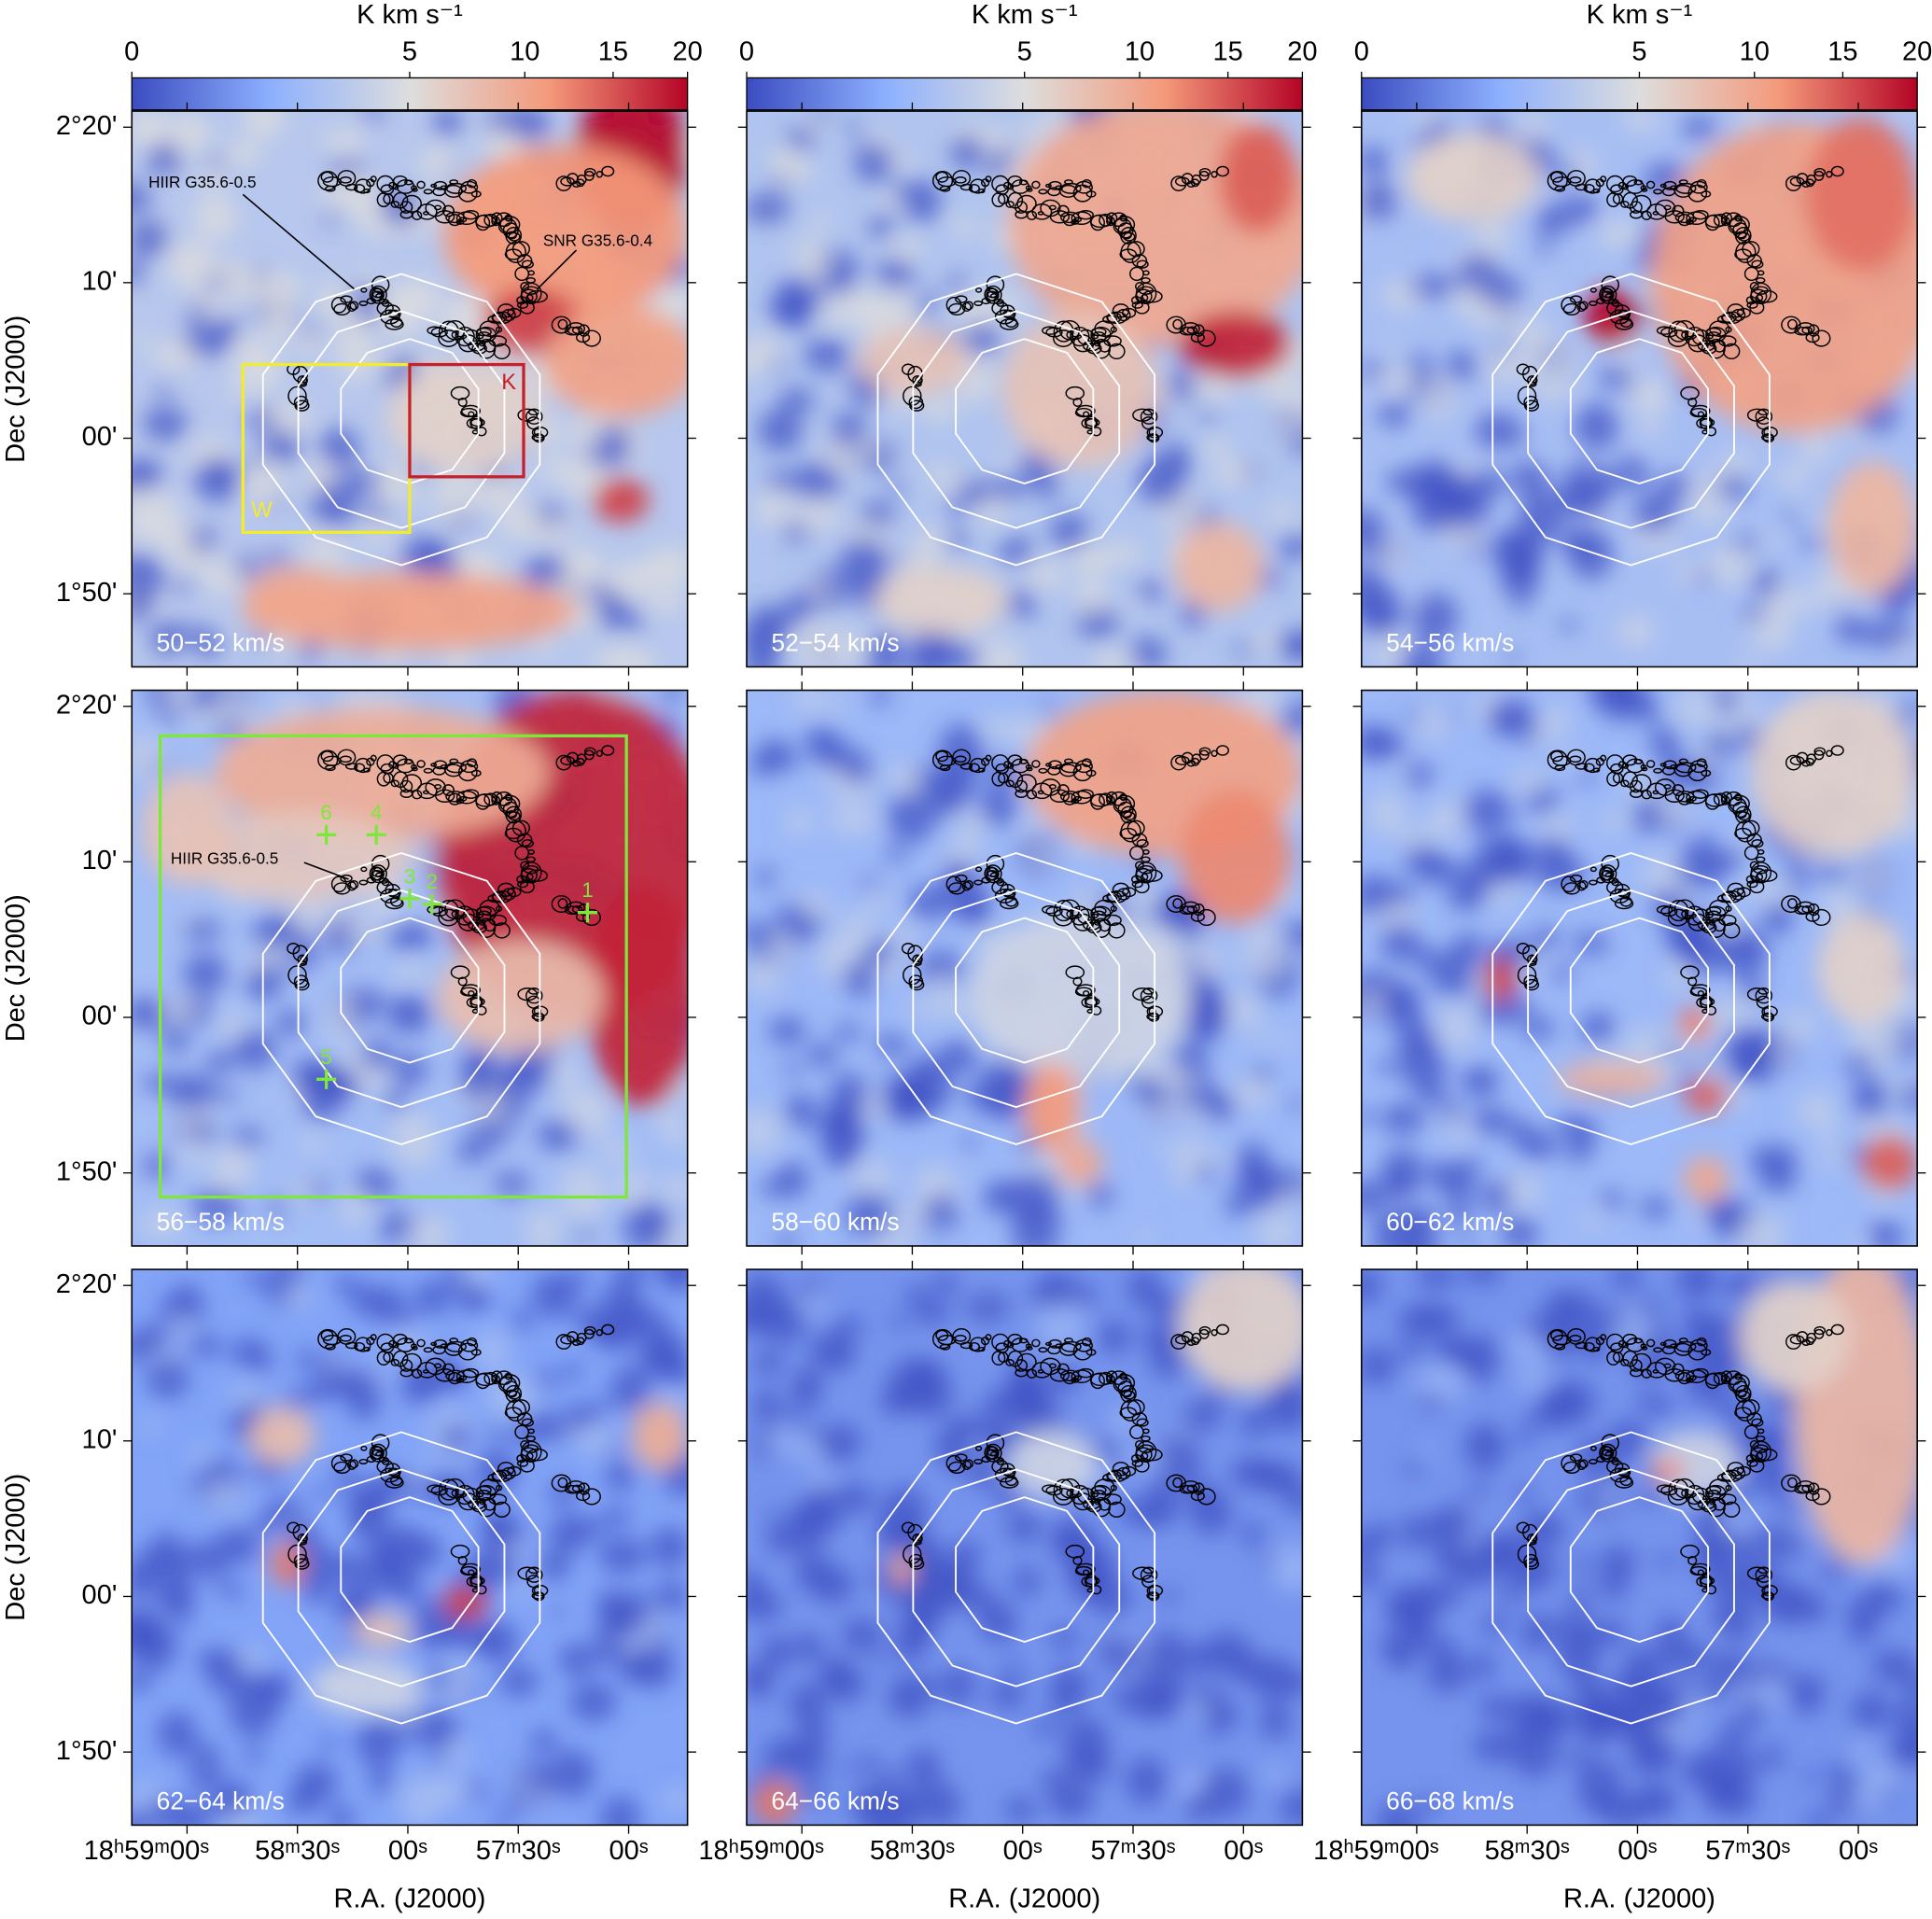 Image resolution: width=1932 pixels, height=1919 pixels. What do you see at coordinates (1450, 643) in the screenshot?
I see `velocity-label: 54−56 km/s` at bounding box center [1450, 643].